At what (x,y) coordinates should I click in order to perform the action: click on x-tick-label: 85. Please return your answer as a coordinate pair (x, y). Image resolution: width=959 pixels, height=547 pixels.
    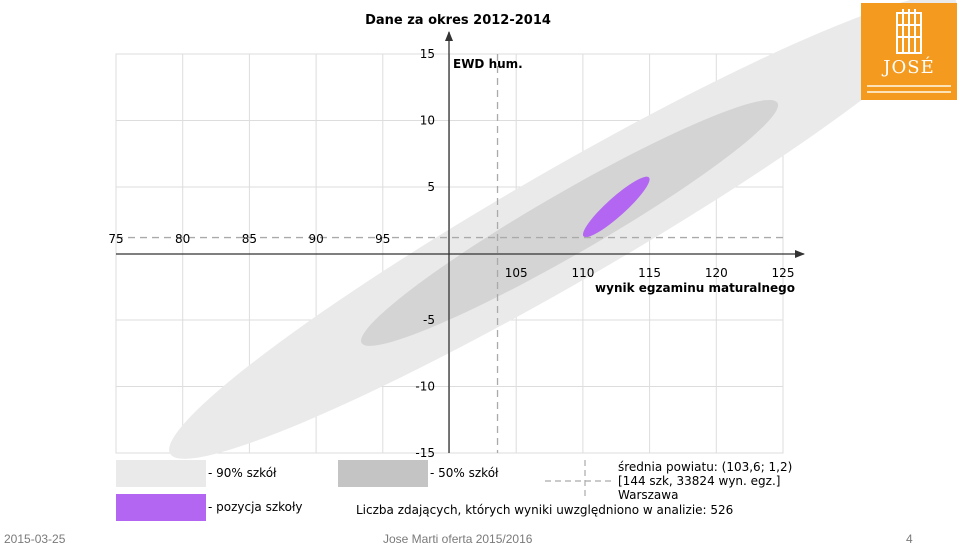
    Looking at the image, I should click on (249, 239).